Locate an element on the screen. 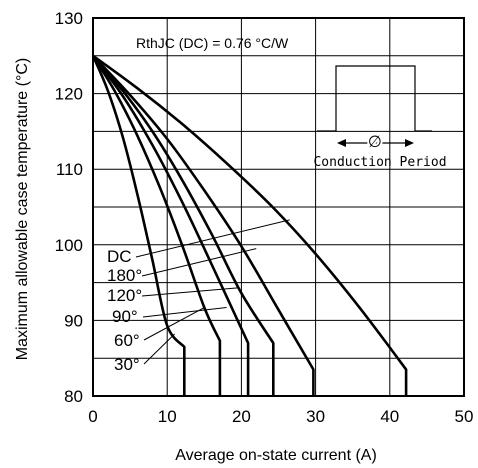 This screenshot has height=468, width=478. y-tick-label: 130 is located at coordinates (69, 18).